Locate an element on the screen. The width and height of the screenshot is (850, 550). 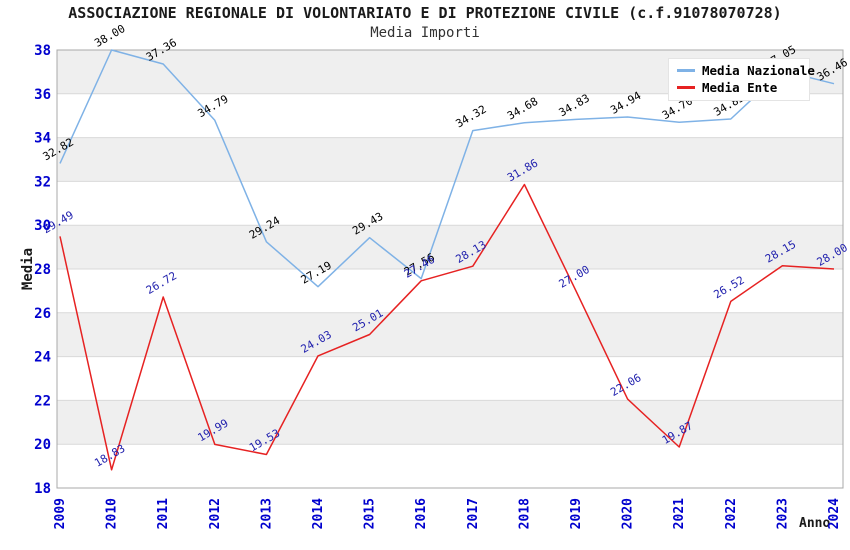
x-tick-label: 2022 is located at coordinates (731, 513).